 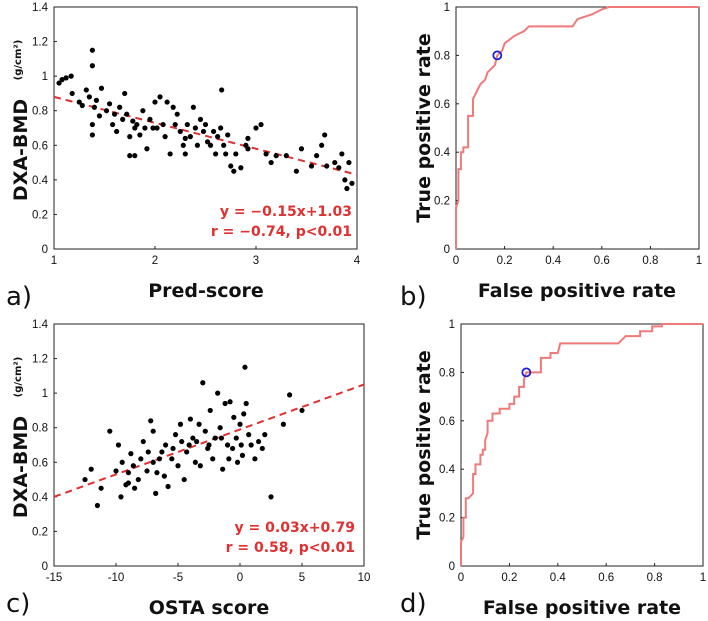 What do you see at coordinates (357, 261) in the screenshot?
I see `x-tick-label: 4` at bounding box center [357, 261].